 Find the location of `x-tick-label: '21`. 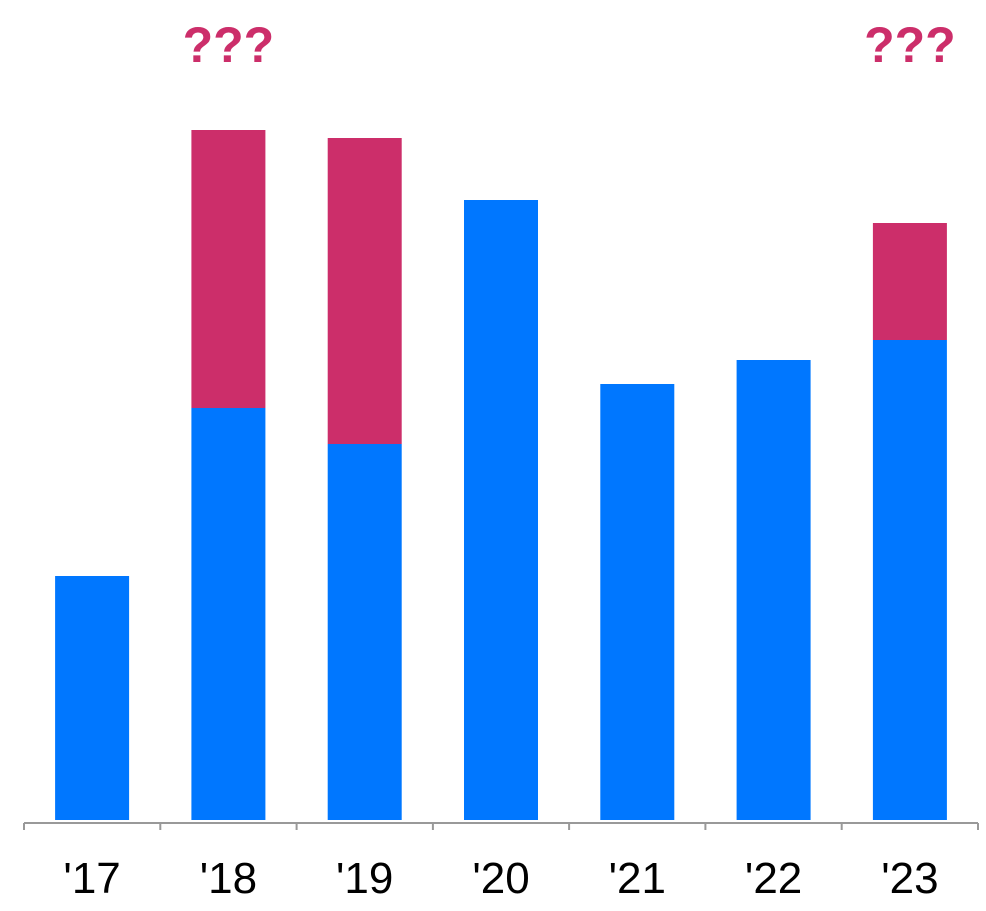

x-tick-label: '21 is located at coordinates (637, 878).